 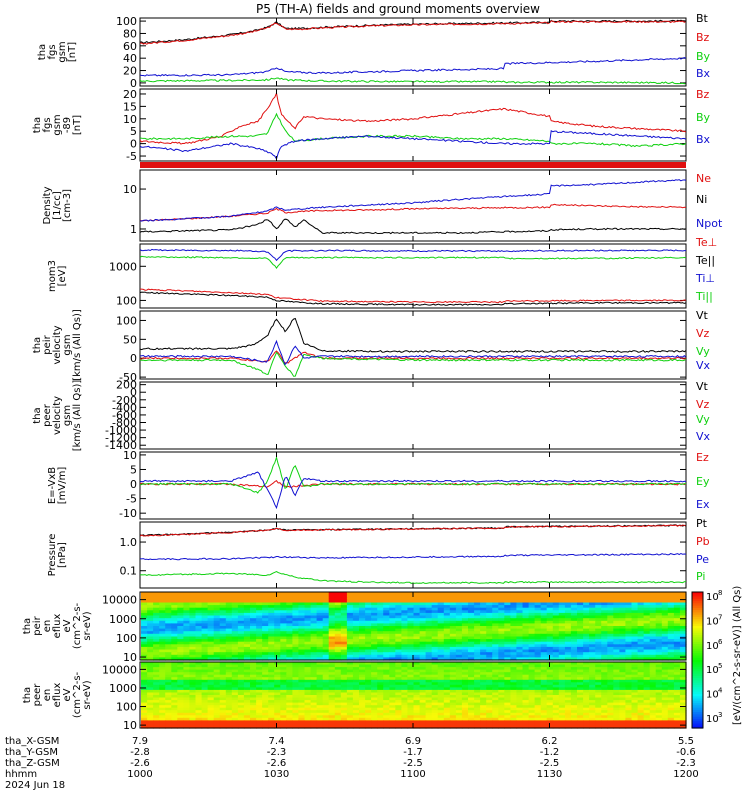 What do you see at coordinates (413, 490) in the screenshot?
I see `series-line-blue` at bounding box center [413, 490].